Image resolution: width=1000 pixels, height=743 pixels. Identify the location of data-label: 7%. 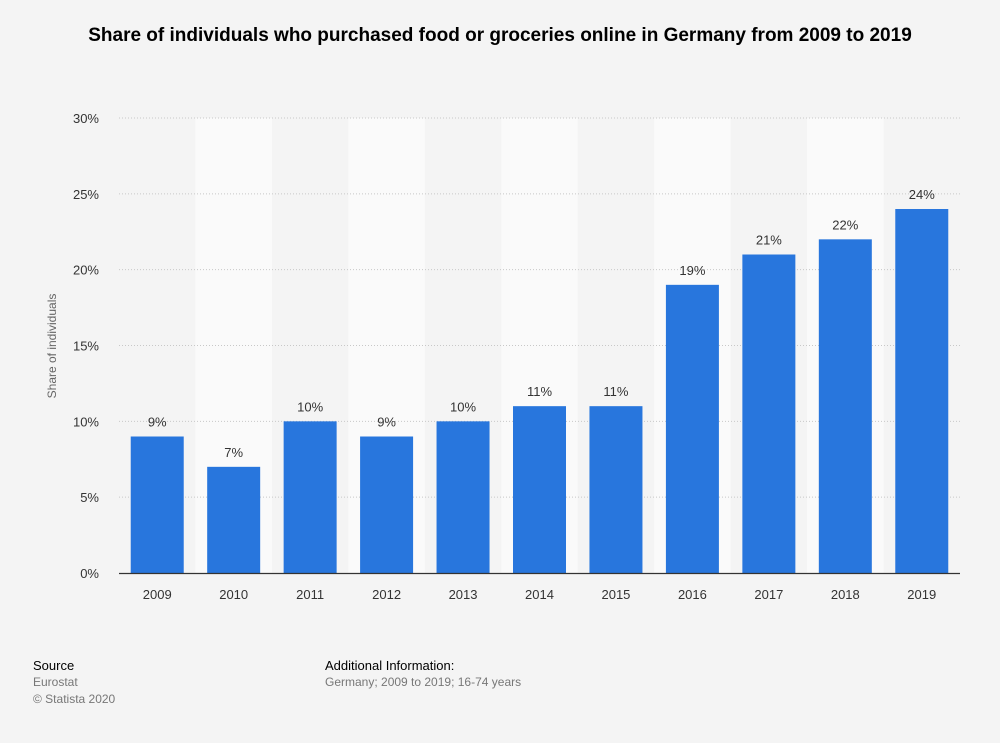
(233, 452).